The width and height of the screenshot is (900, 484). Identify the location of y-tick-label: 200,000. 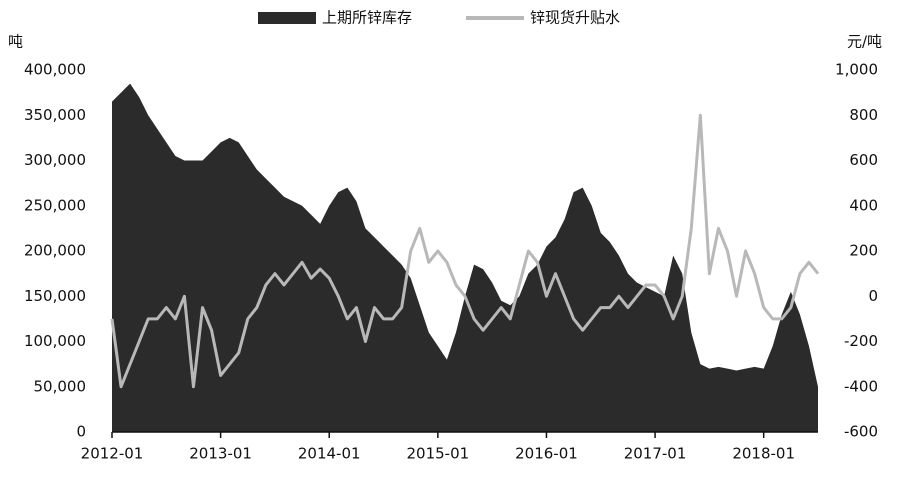
(55, 251).